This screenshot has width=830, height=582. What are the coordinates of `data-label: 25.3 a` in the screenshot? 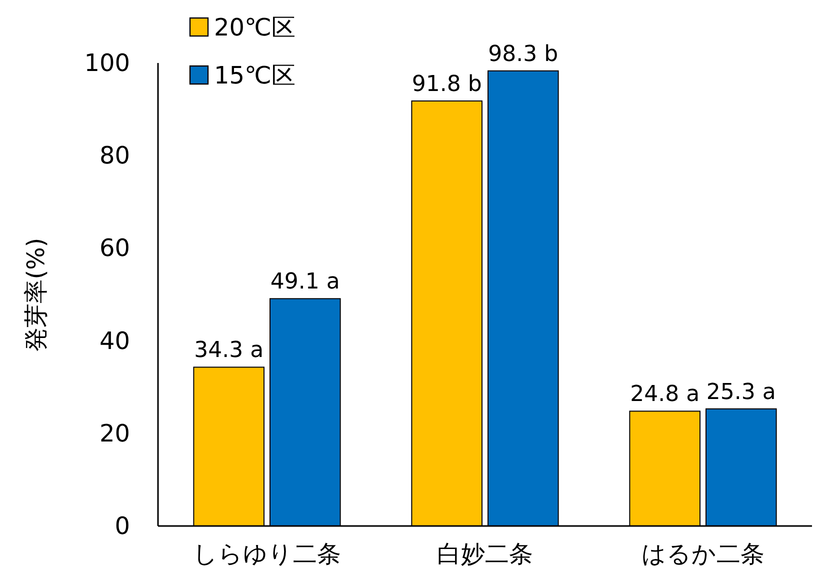 It's located at (741, 392).